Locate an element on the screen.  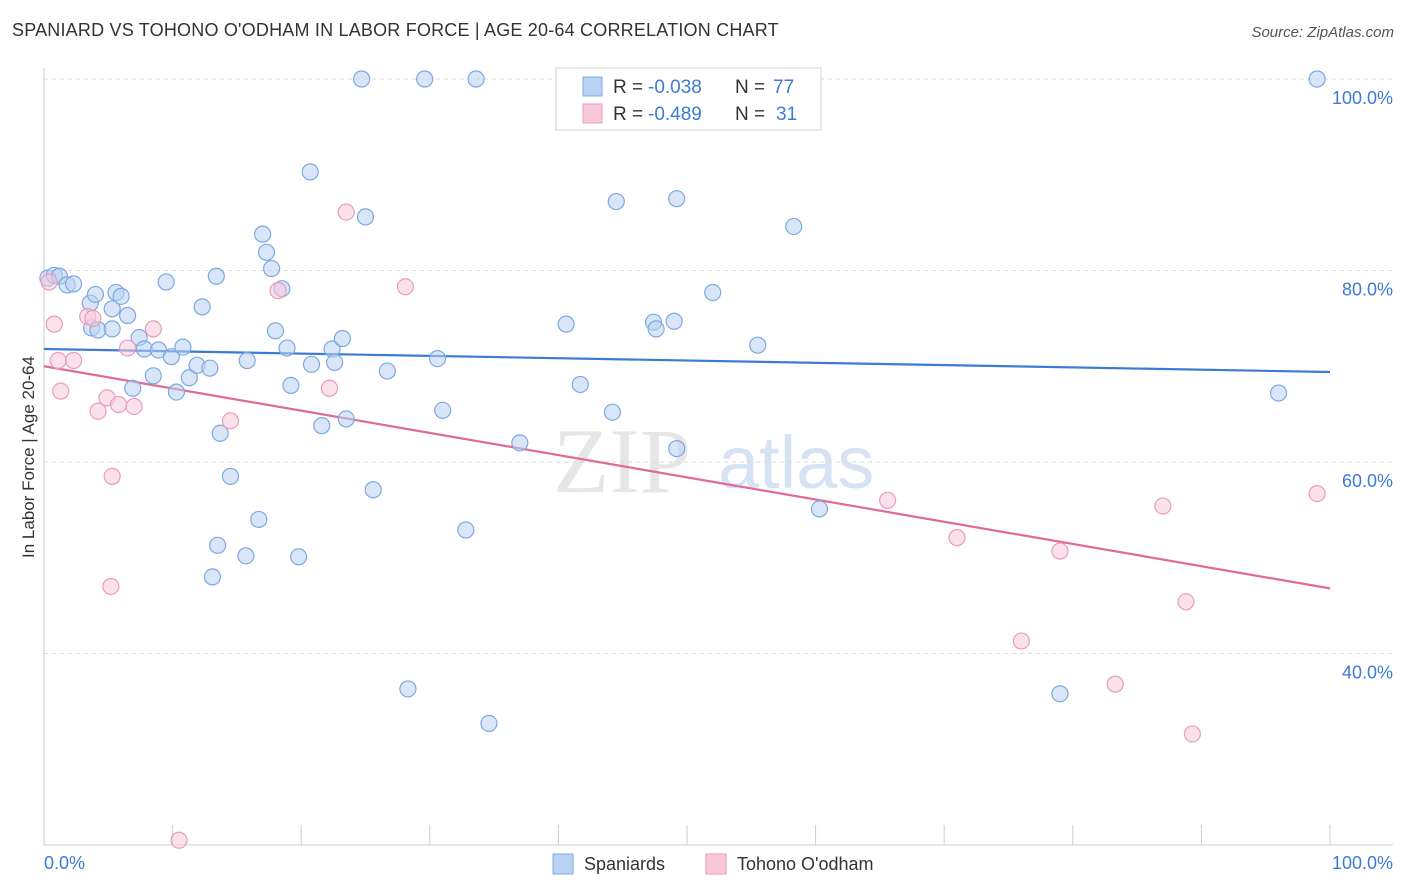
y-axis-label: In Labor Force | Age 20-64 is located at coordinates (28, 457).